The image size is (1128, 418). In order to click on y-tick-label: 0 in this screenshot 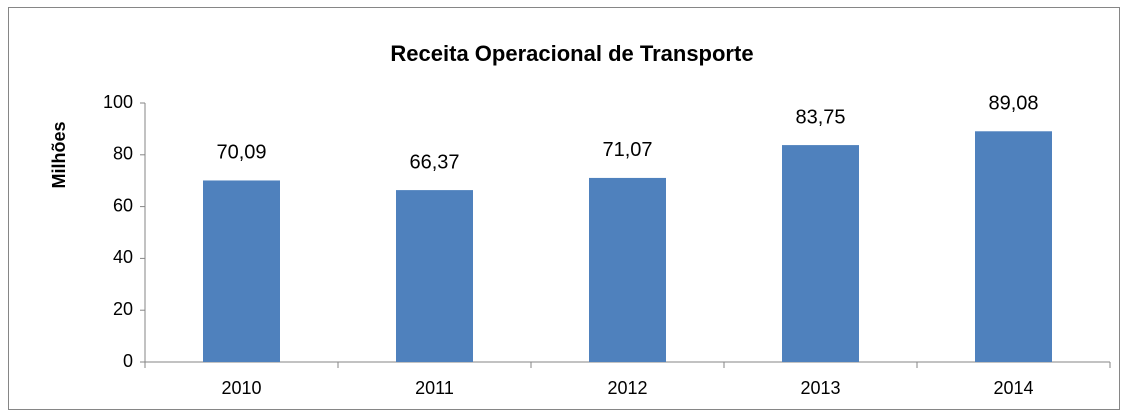, I will do `click(128, 361)`.